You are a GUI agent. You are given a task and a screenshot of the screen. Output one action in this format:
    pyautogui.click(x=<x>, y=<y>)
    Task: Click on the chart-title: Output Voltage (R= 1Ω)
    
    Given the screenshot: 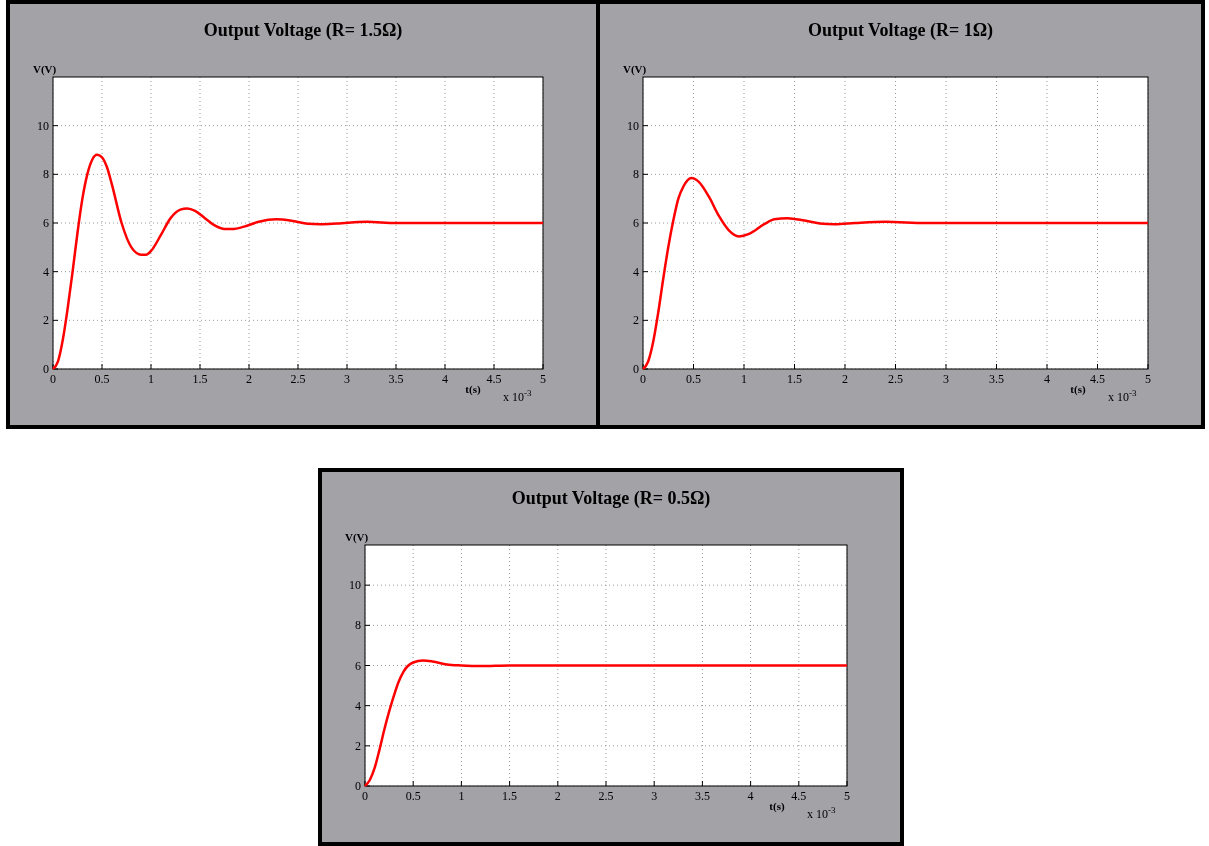 What is the action you would take?
    pyautogui.click(x=900, y=30)
    